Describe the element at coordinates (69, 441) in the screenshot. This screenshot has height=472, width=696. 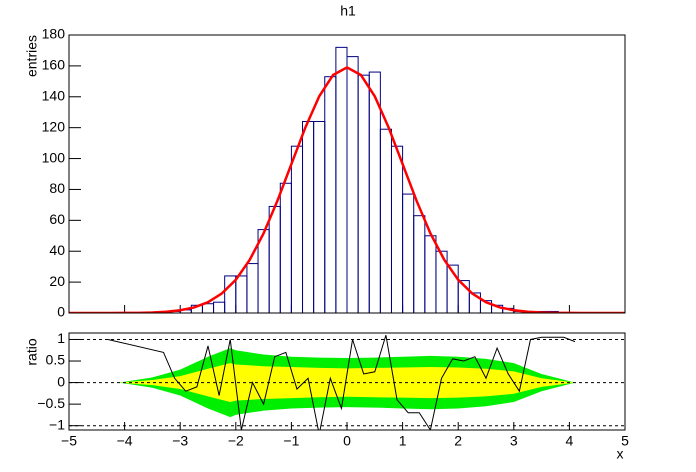
I see `x-tick-label: −5` at that location.